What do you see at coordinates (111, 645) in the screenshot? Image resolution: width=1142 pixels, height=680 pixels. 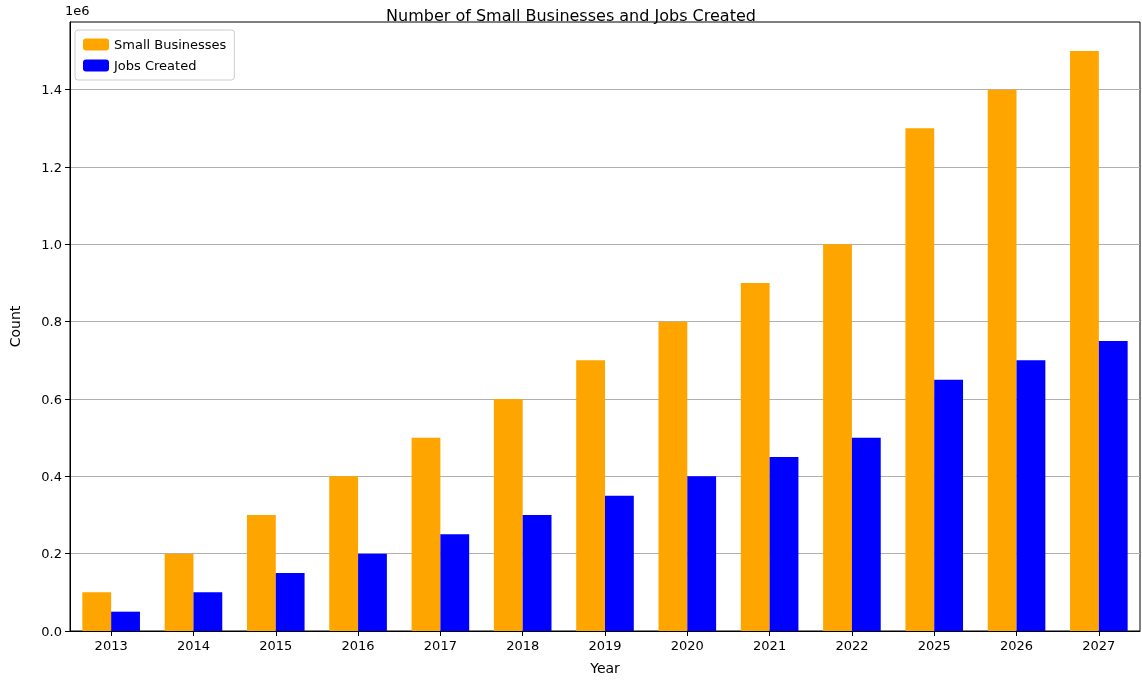 I see `x-tick-label: 2013` at bounding box center [111, 645].